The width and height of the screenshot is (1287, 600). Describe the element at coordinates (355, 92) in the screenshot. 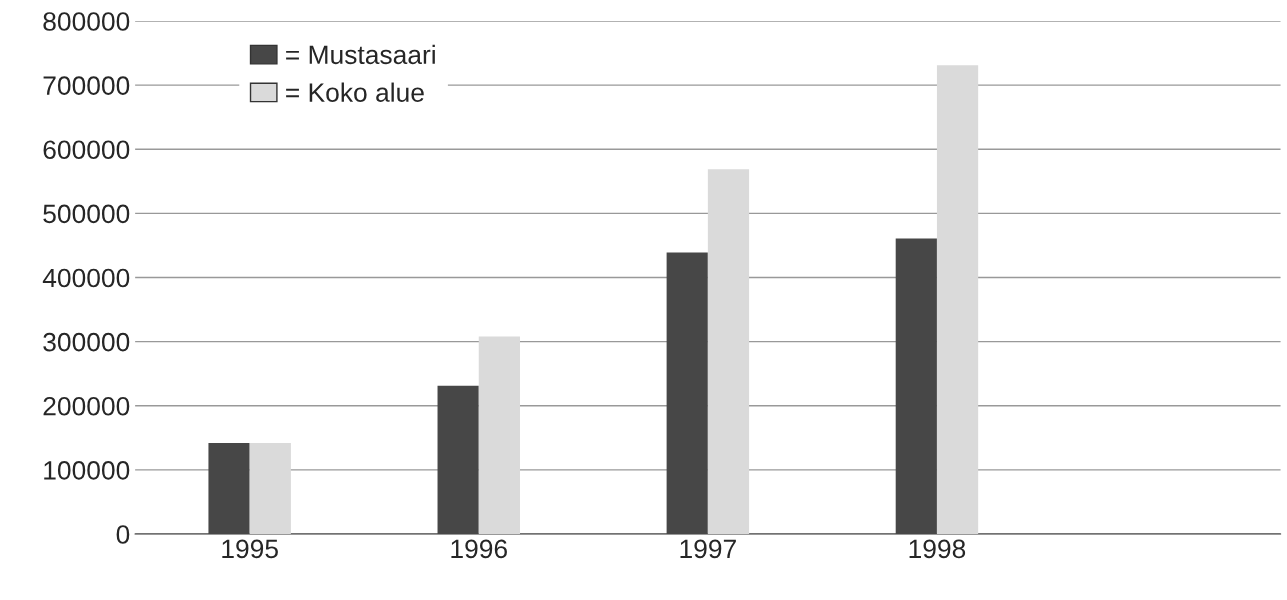

I see `legend-label: = Koko alue` at that location.